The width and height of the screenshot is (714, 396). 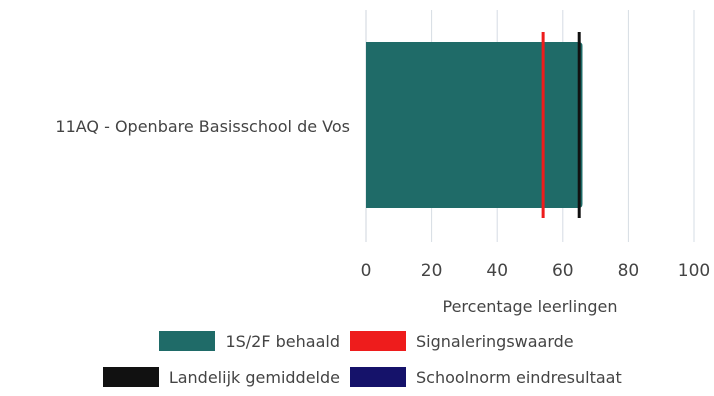 What do you see at coordinates (495, 341) in the screenshot?
I see `legend-label-signaleringswaarde: Signaleringswaarde` at bounding box center [495, 341].